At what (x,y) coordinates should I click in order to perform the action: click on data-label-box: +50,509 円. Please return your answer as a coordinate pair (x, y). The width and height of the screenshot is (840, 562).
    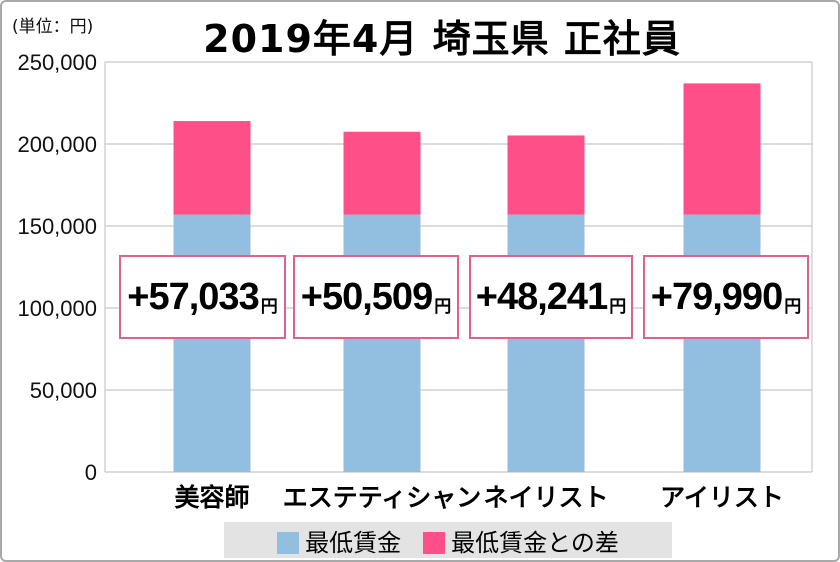
    Looking at the image, I should click on (376, 297).